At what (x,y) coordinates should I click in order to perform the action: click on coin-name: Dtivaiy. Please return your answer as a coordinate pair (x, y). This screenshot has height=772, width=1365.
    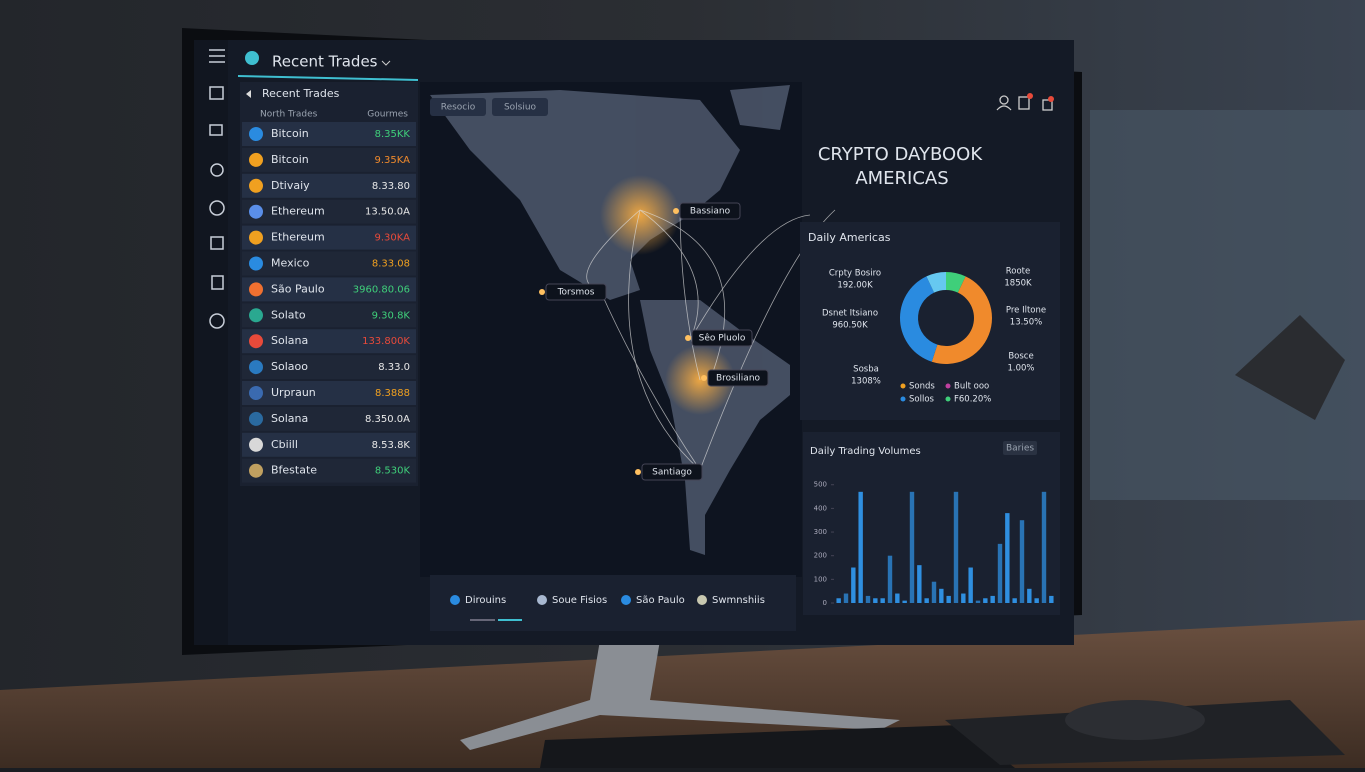
    Looking at the image, I should click on (290, 185).